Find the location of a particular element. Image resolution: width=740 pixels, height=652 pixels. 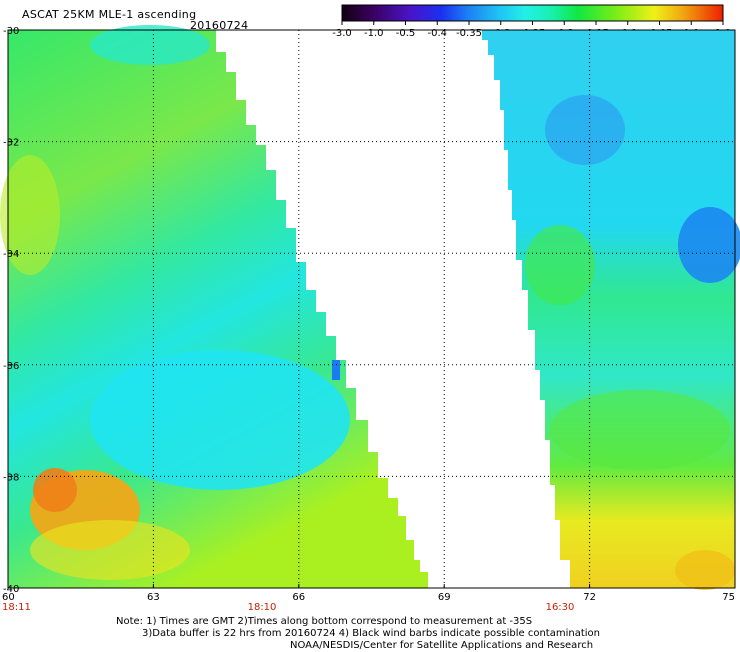

longitude-label: 60 is located at coordinates (8, 597).